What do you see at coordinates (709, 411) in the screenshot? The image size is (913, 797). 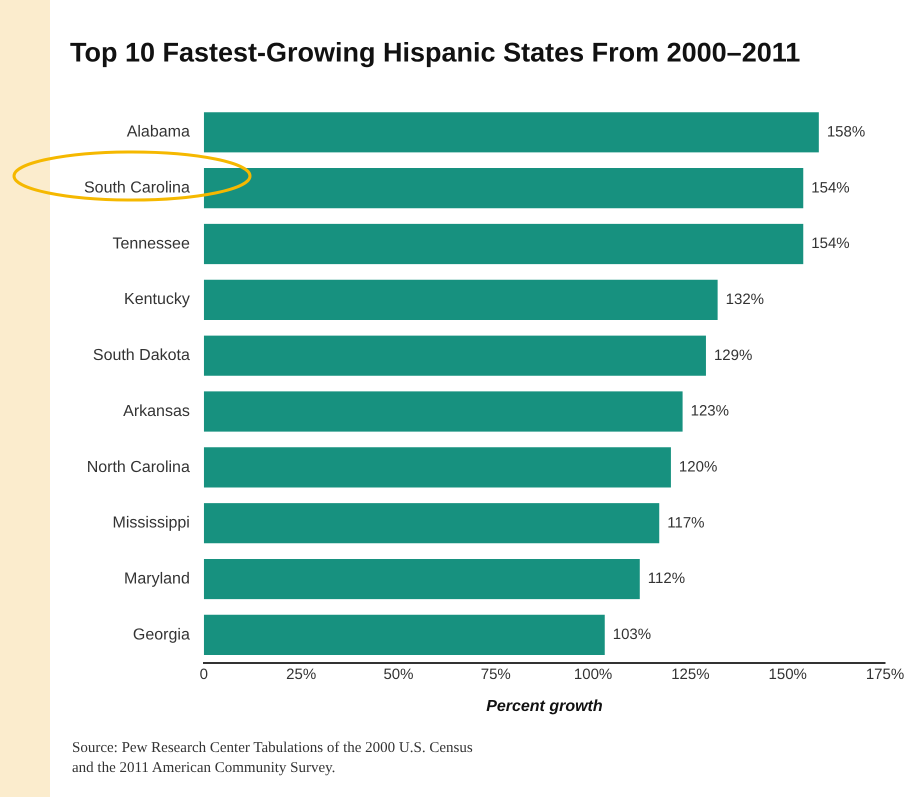 I see `data-label: 123%` at bounding box center [709, 411].